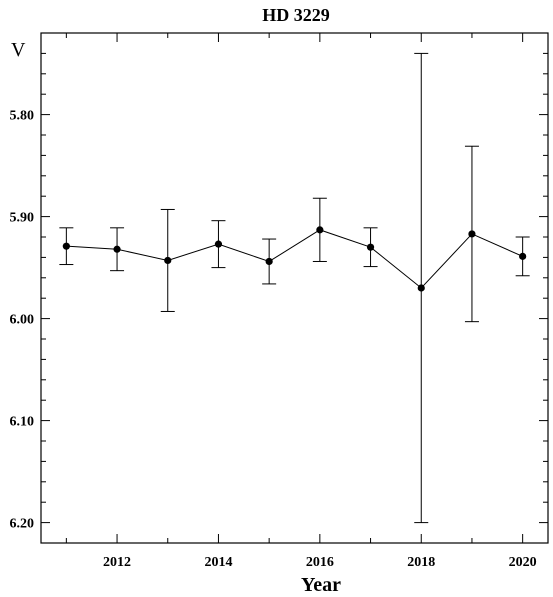  I want to click on x-tick-label: 2014, so click(218, 562).